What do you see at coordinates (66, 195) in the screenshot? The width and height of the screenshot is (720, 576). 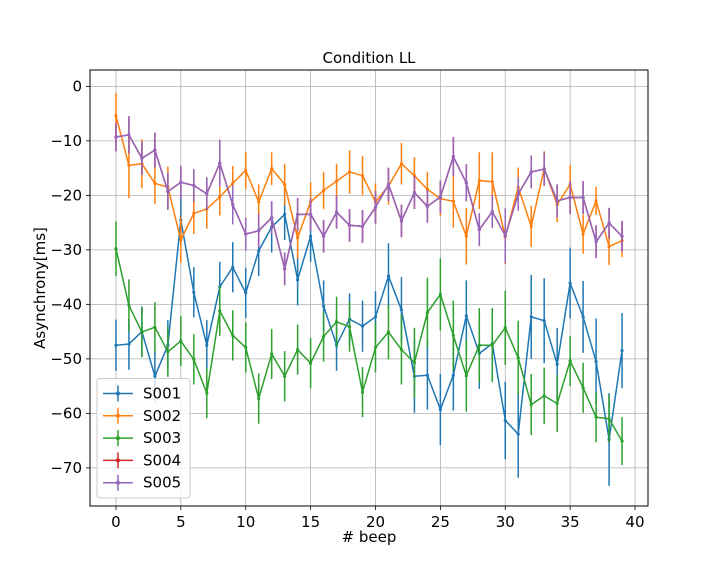 I see `y-tick-label: −20` at bounding box center [66, 195].